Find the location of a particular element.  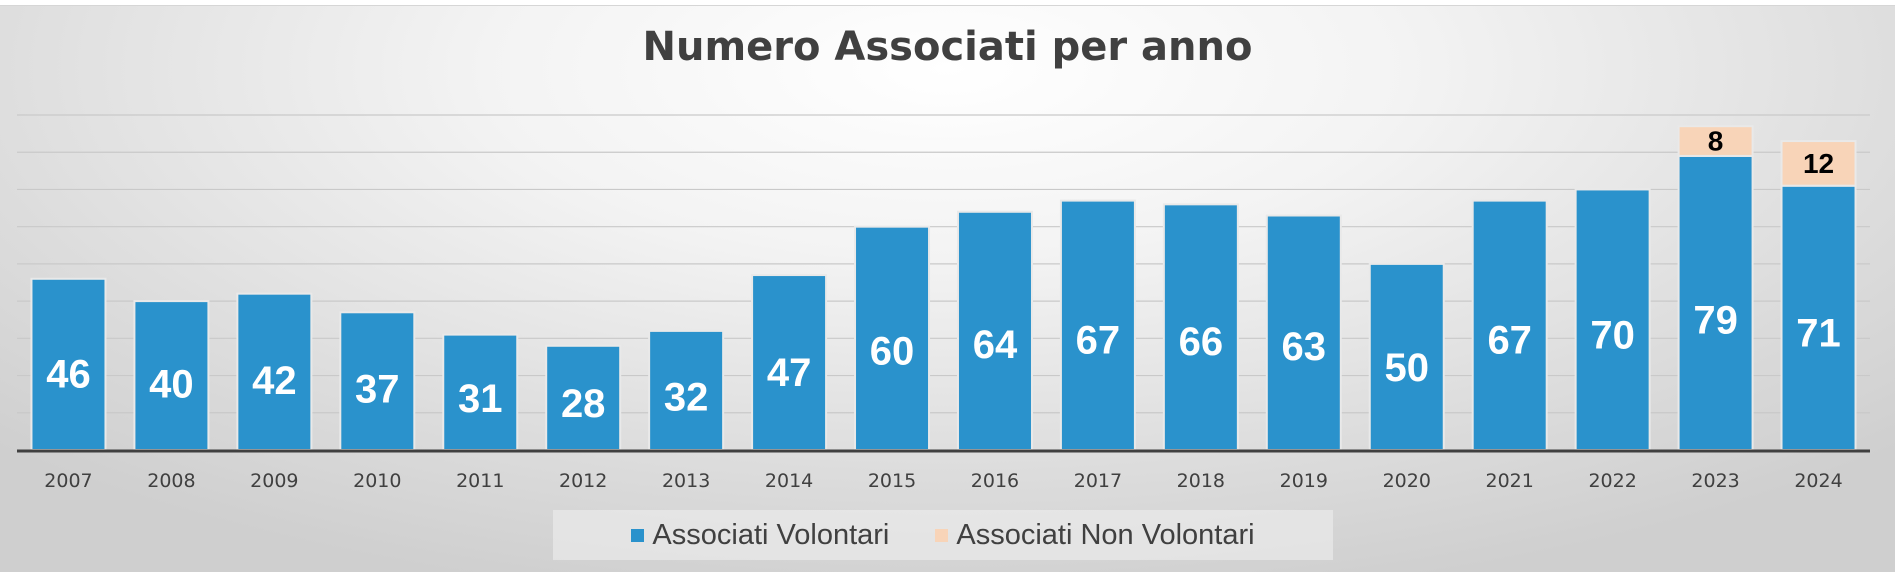

data-label-volontari: 79 is located at coordinates (1715, 321).